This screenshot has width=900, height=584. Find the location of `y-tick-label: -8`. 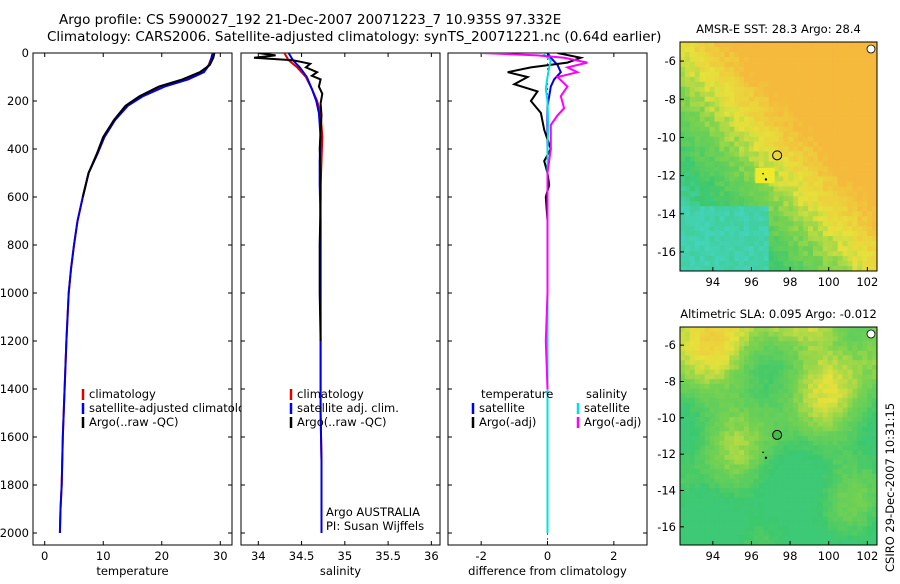

y-tick-label: -8 is located at coordinates (670, 99).